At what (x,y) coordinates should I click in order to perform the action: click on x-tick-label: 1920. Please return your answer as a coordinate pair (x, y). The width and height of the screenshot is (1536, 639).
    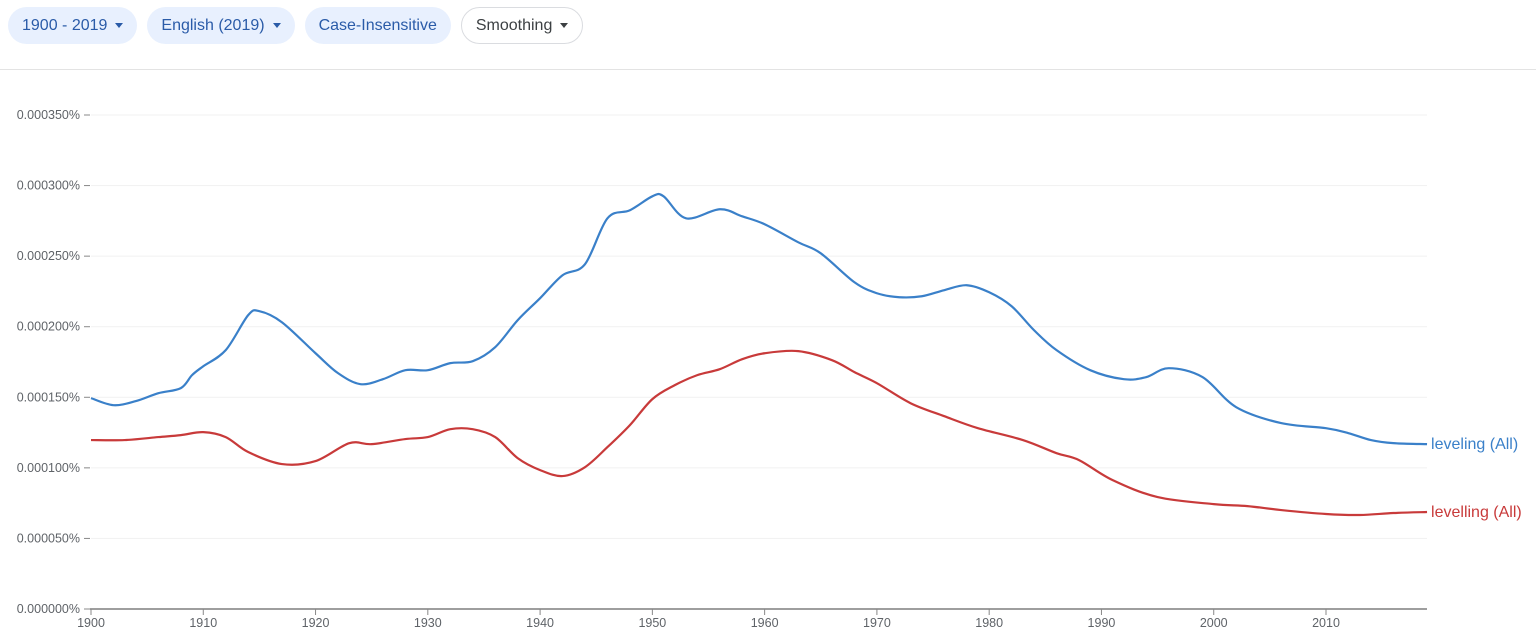
    Looking at the image, I should click on (316, 623).